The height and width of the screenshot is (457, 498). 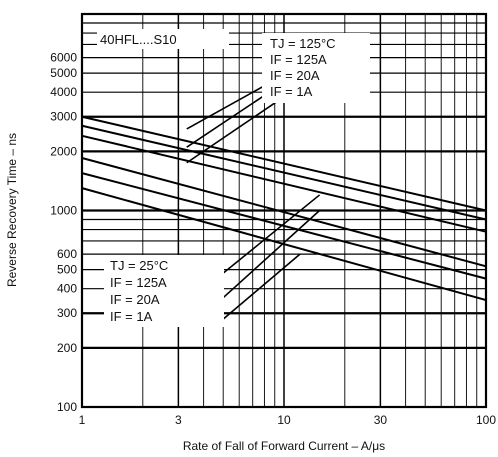 I want to click on y-tick-label: 600, so click(x=67, y=254).